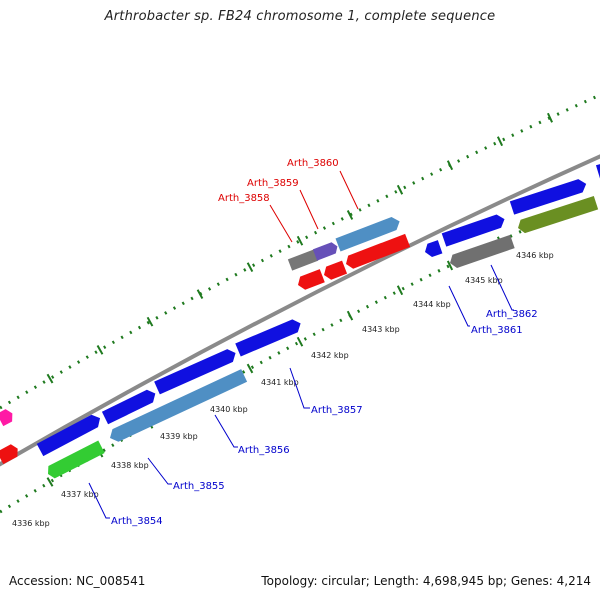 The image size is (600, 600). I want to click on kbp-label: 4344 kbp, so click(432, 304).